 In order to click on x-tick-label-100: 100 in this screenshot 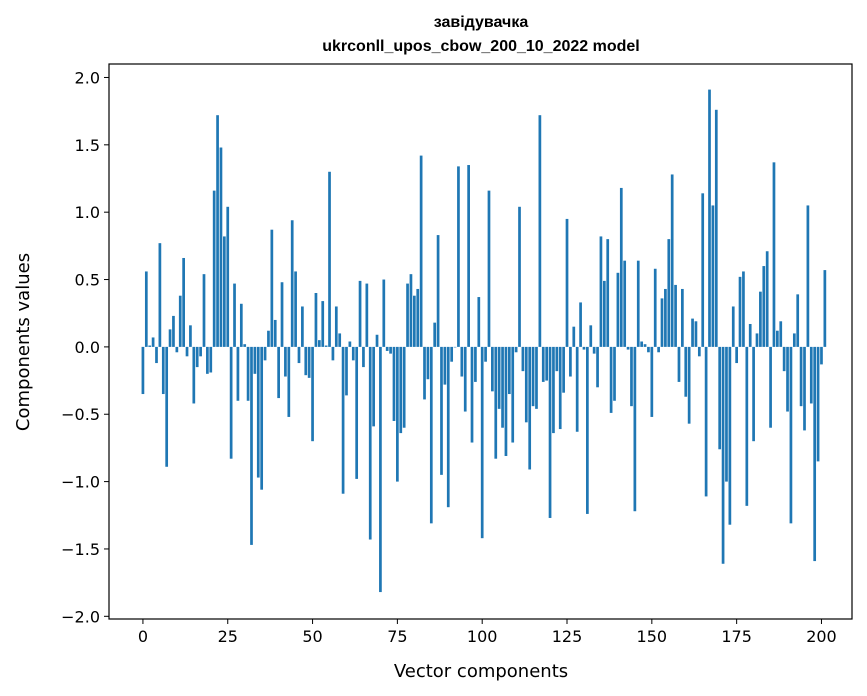, I will do `click(482, 636)`.